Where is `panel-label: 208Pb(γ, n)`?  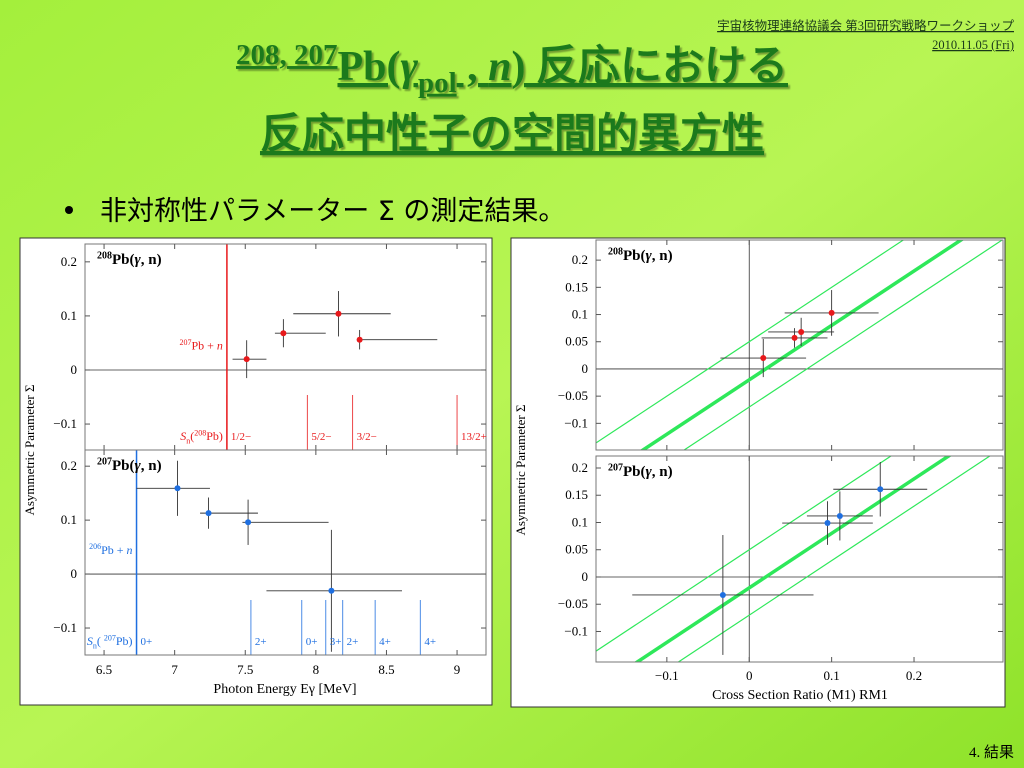
panel-label: 208Pb(γ, n) is located at coordinates (129, 259).